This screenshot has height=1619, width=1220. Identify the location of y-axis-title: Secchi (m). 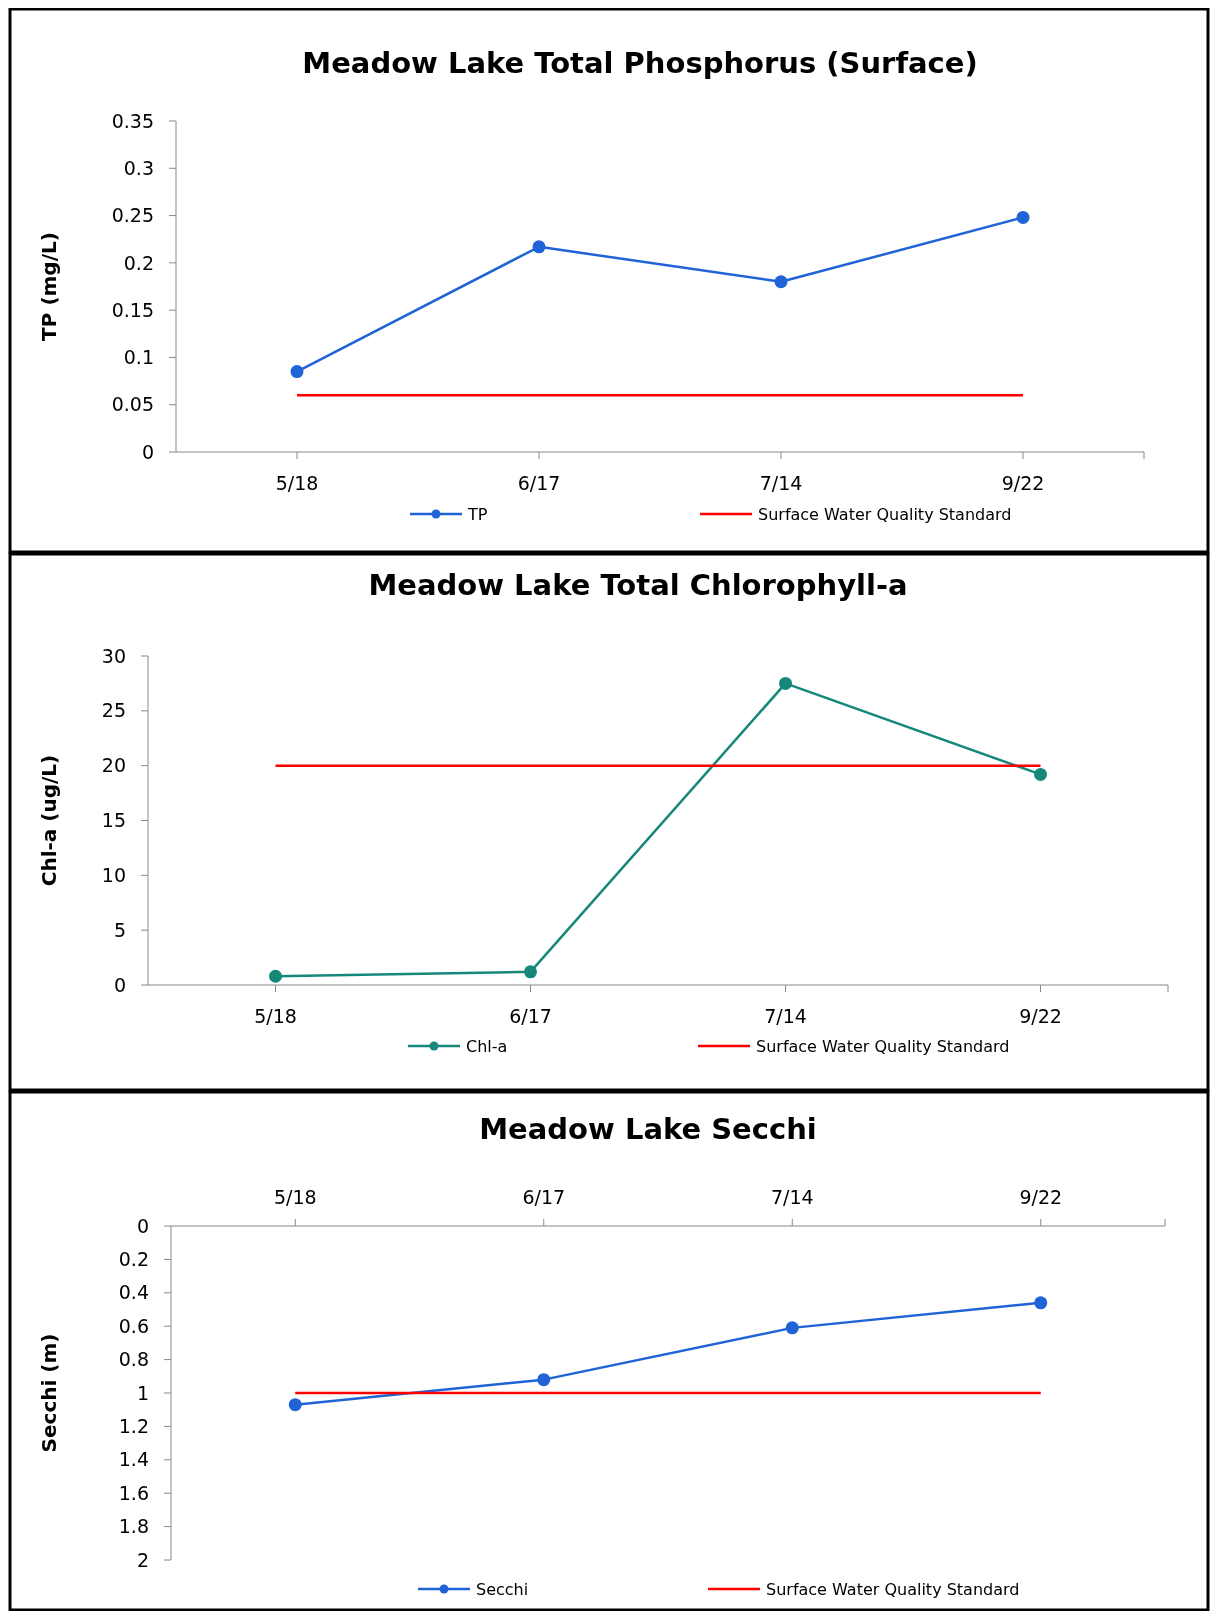
(49, 1393).